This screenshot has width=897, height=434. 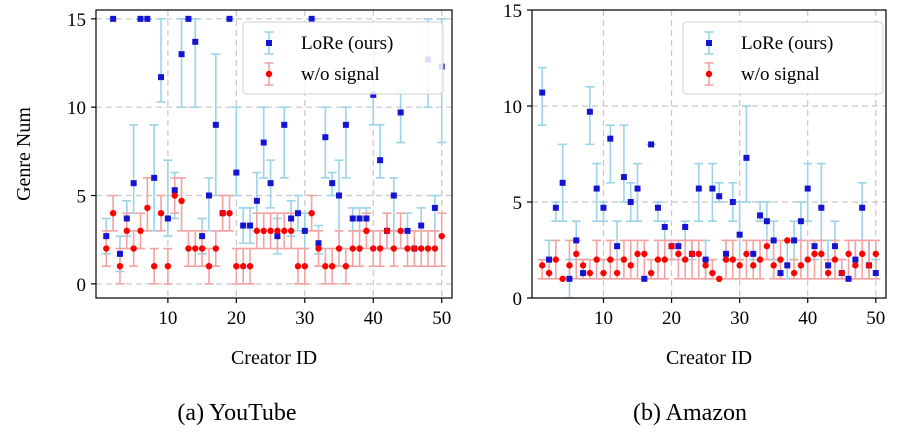 What do you see at coordinates (236, 413) in the screenshot?
I see `panel-caption: (a) YouTube` at bounding box center [236, 413].